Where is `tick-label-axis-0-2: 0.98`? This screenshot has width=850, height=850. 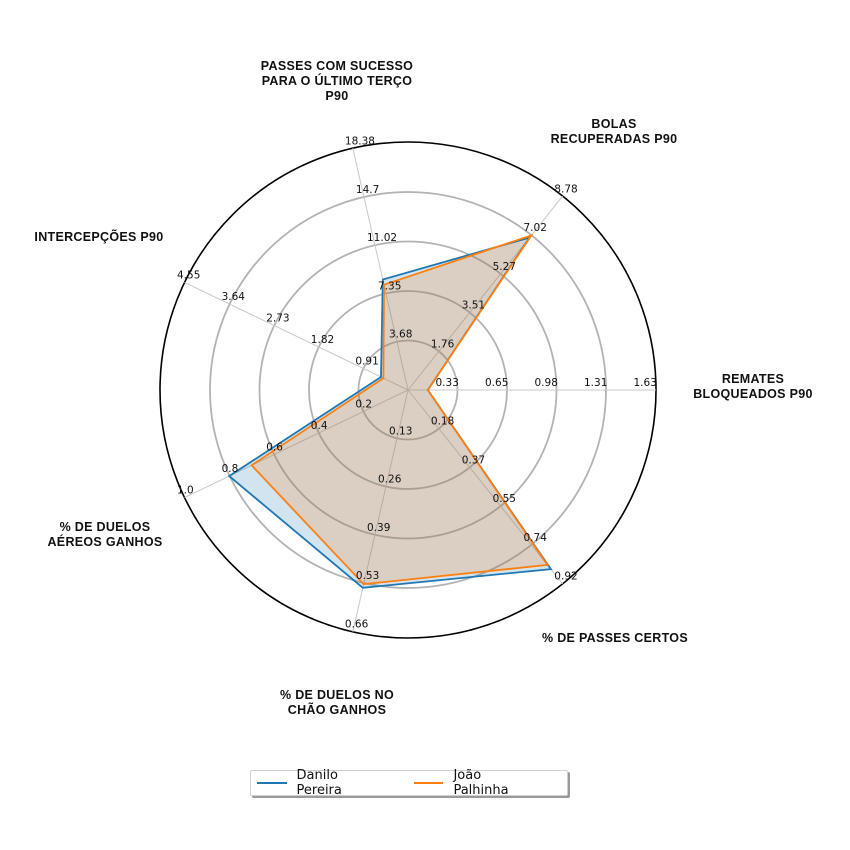 tick-label-axis-0-2: 0.98 is located at coordinates (546, 383).